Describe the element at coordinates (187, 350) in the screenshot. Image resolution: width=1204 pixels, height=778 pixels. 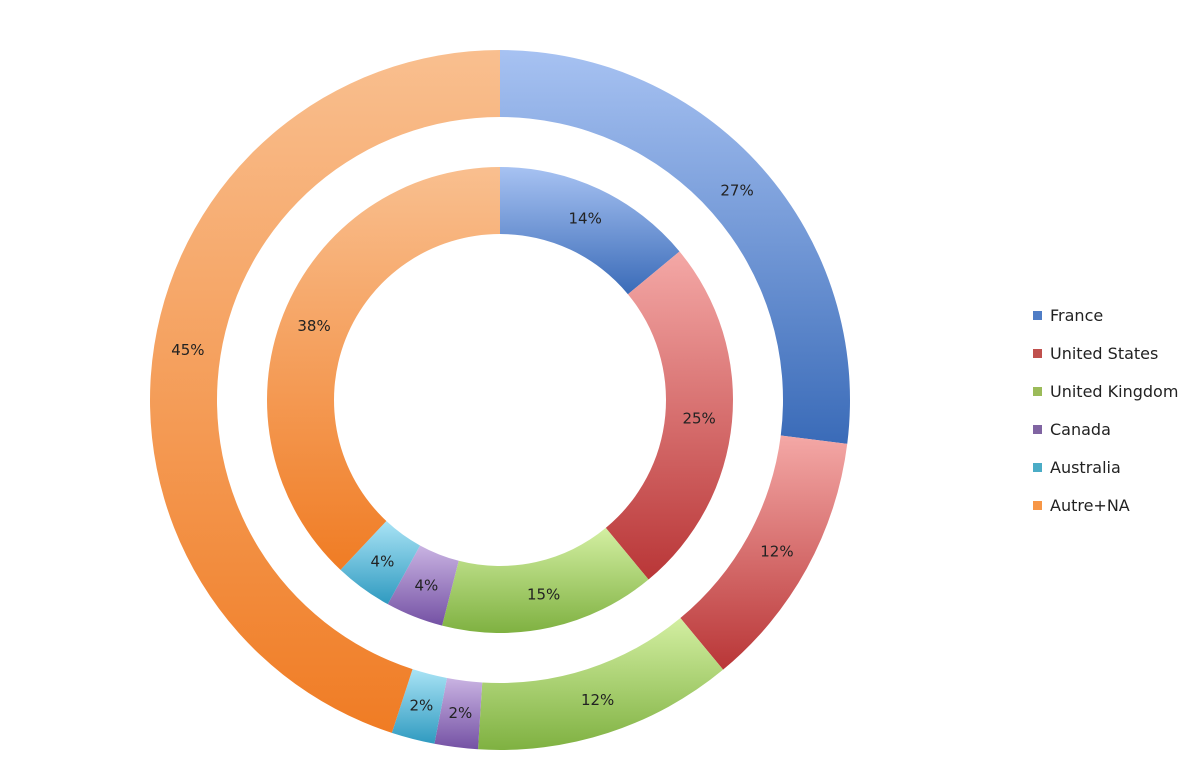
I see `outer-ring-label-autre-na: 45%` at that location.